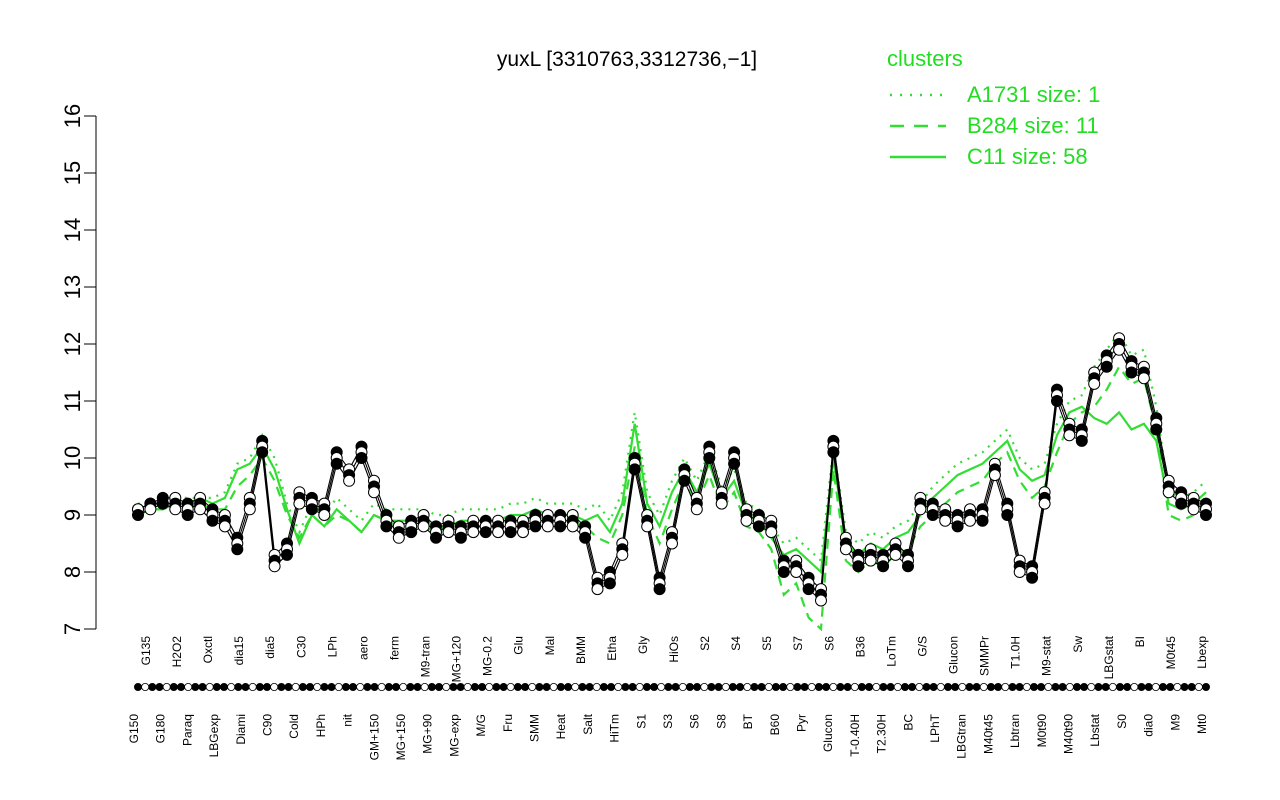 The image size is (1280, 800). What do you see at coordinates (1171, 653) in the screenshot?
I see `x-tick-label: M0t45` at bounding box center [1171, 653].